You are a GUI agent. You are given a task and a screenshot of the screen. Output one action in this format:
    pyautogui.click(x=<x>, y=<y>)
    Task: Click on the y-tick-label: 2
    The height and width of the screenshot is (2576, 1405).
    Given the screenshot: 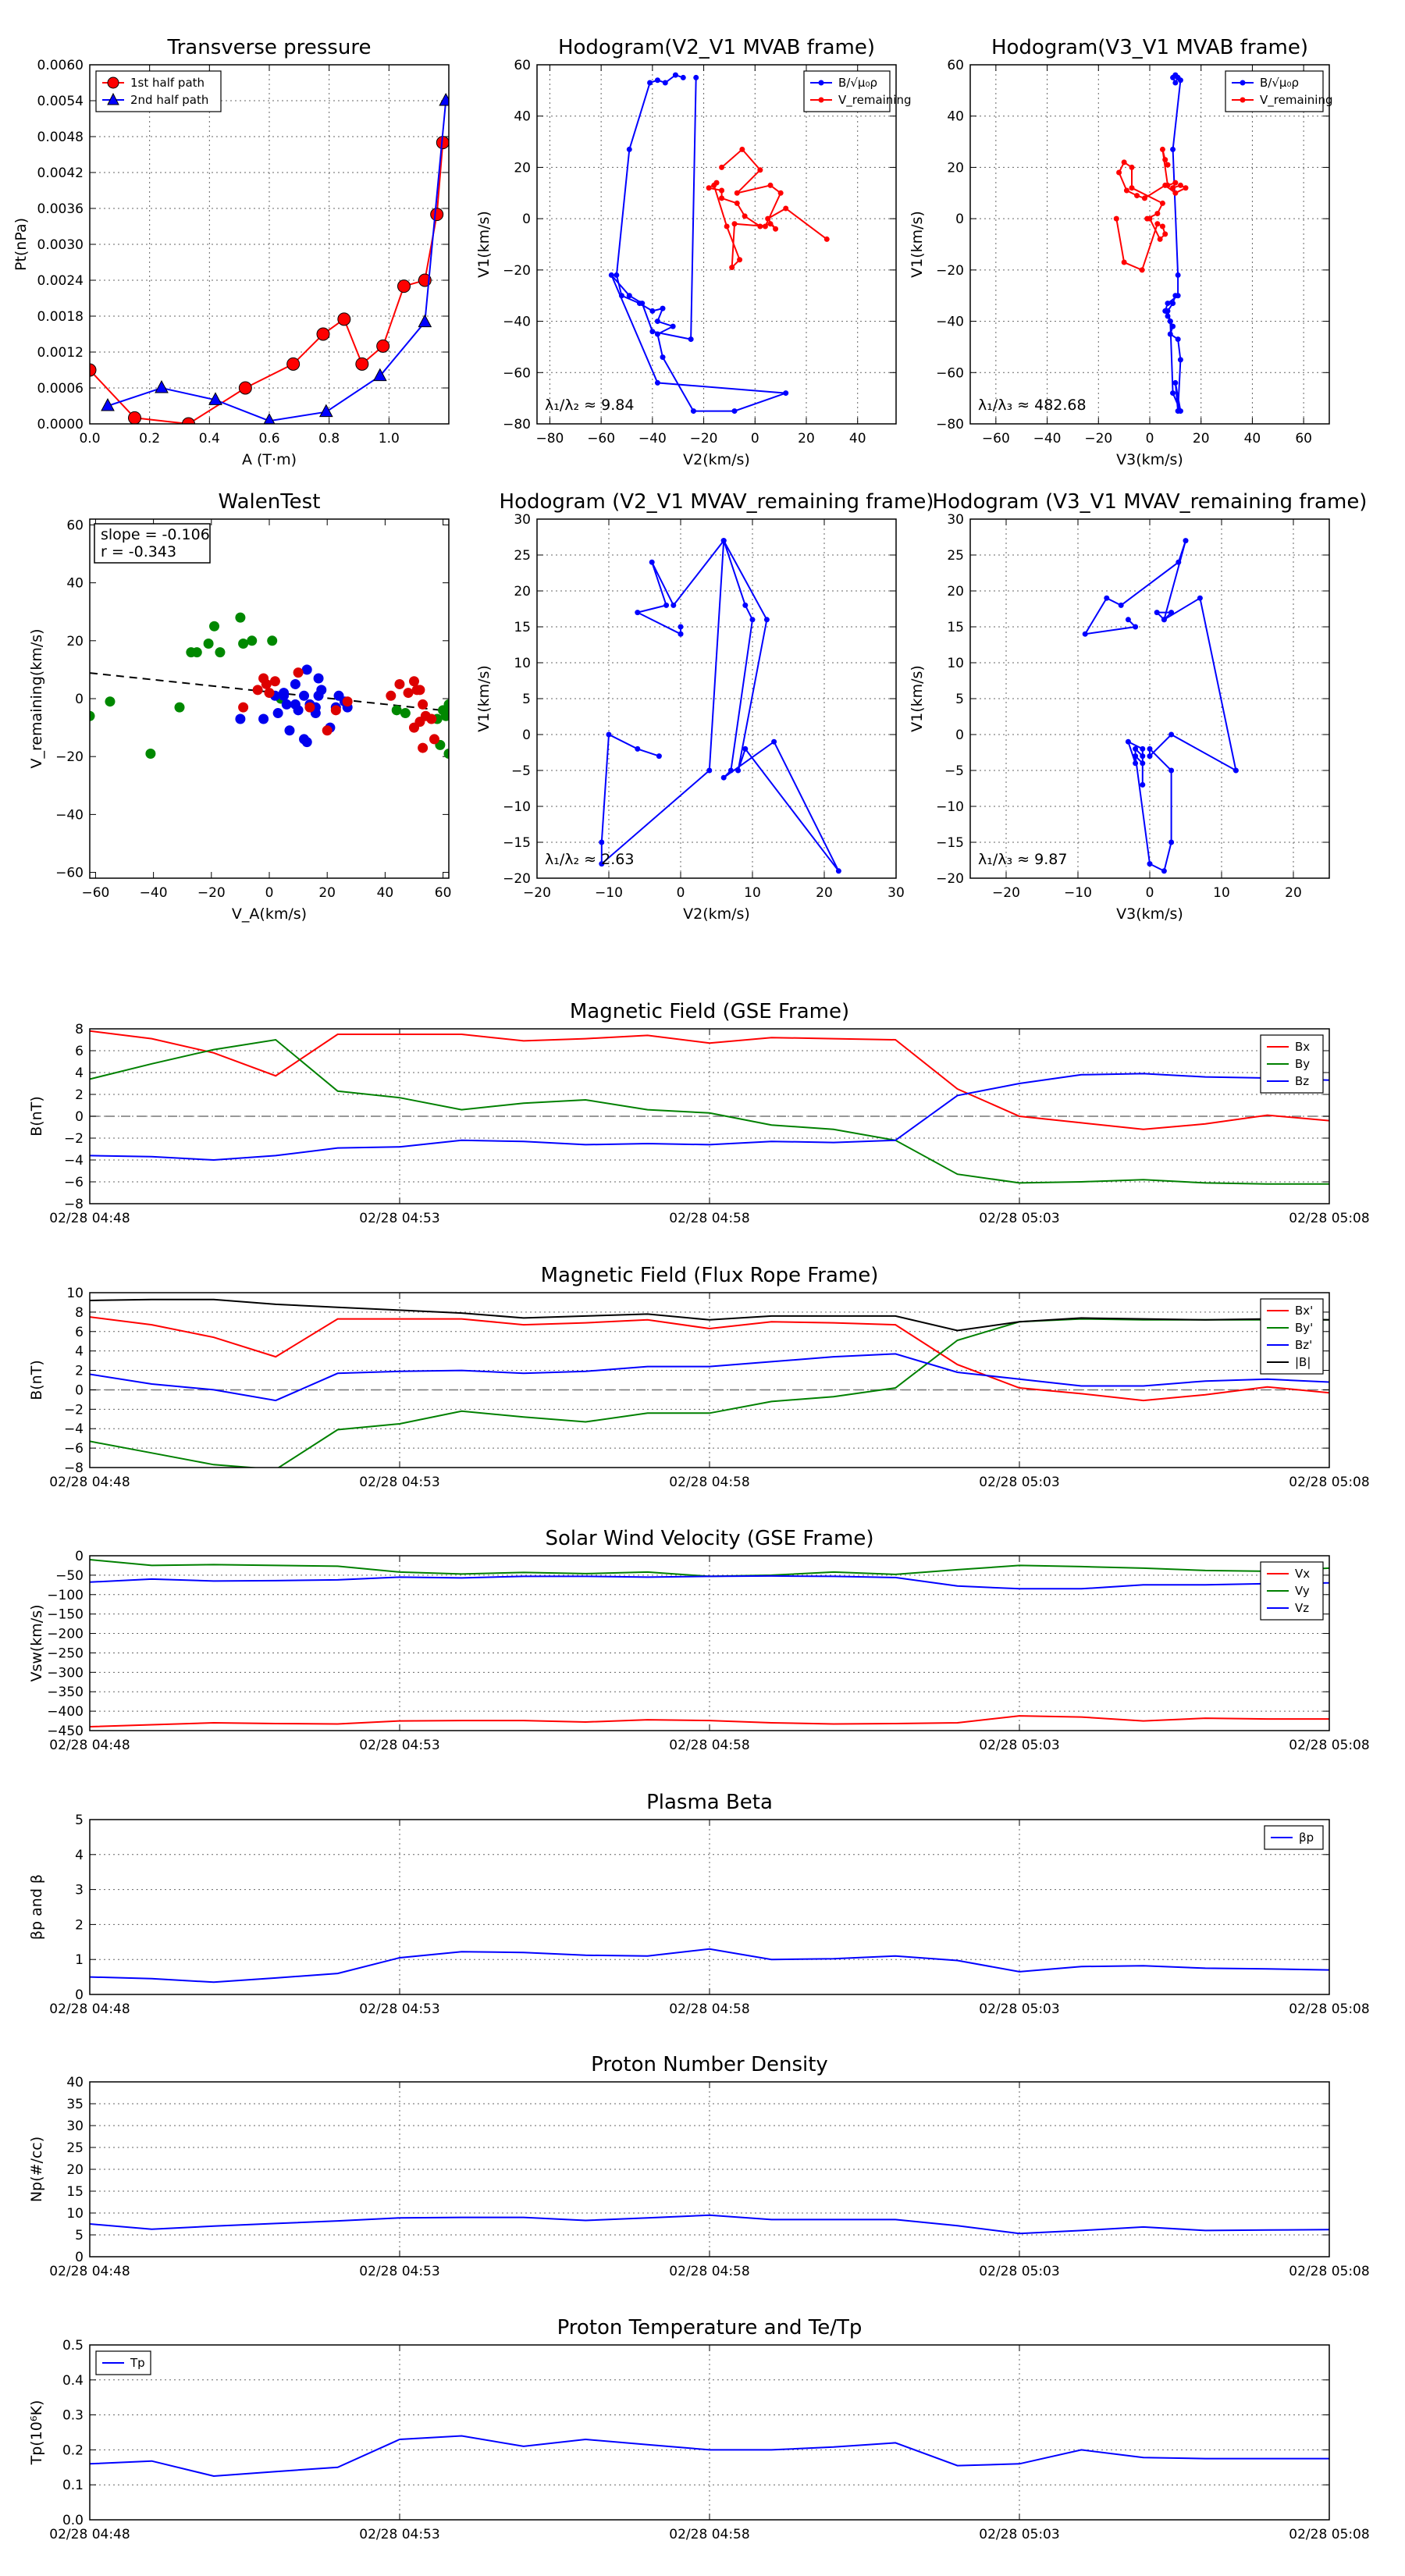 What is the action you would take?
    pyautogui.click(x=80, y=1925)
    